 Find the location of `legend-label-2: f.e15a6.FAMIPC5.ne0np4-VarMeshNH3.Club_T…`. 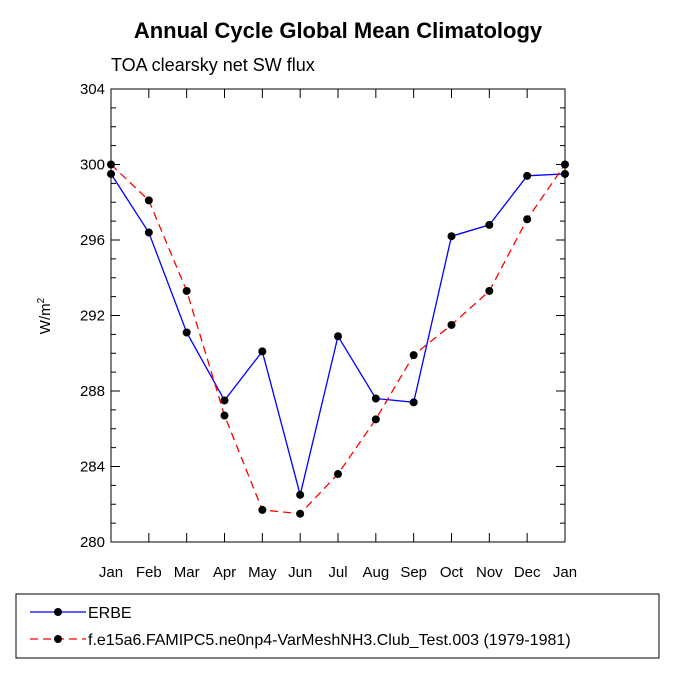

legend-label-2: f.e15a6.FAMIPC5.ne0np4-VarMeshNH3.Club_T… is located at coordinates (329, 640).